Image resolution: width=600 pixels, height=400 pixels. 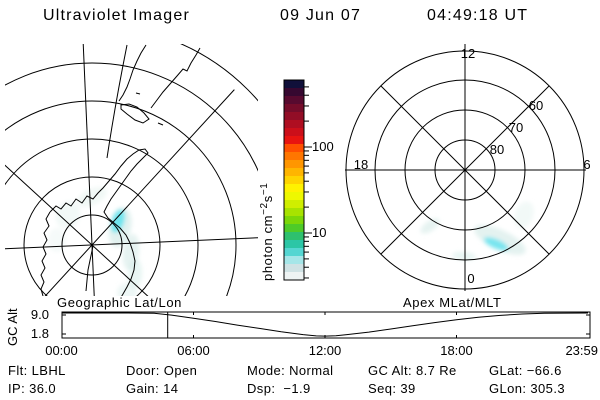 What do you see at coordinates (40, 314) in the screenshot?
I see `ytick-9: 9.0` at bounding box center [40, 314].